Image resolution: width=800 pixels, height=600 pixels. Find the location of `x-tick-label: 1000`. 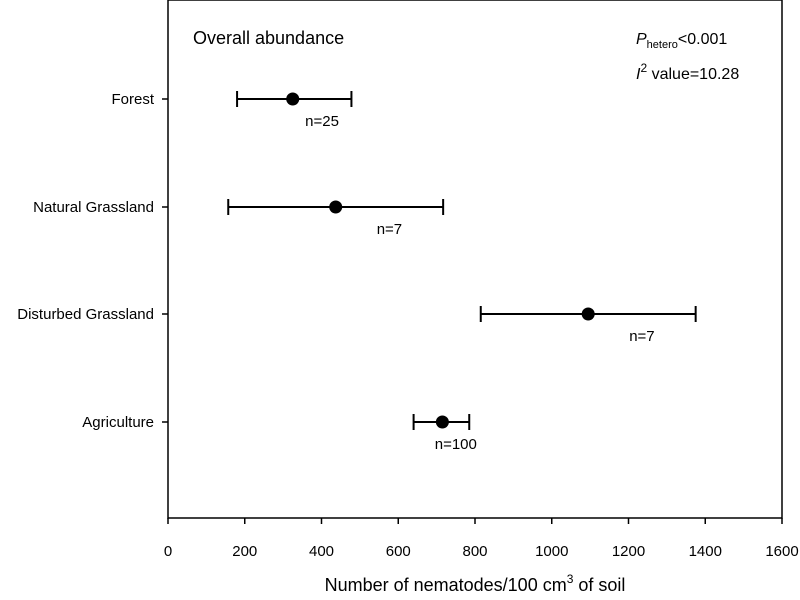

x-tick-label: 1000 is located at coordinates (551, 551).